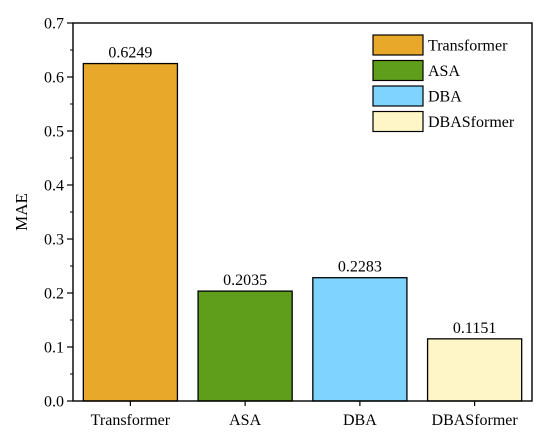 This screenshot has height=441, width=550. Describe the element at coordinates (54, 240) in the screenshot. I see `y-tick-label: 0.3` at that location.